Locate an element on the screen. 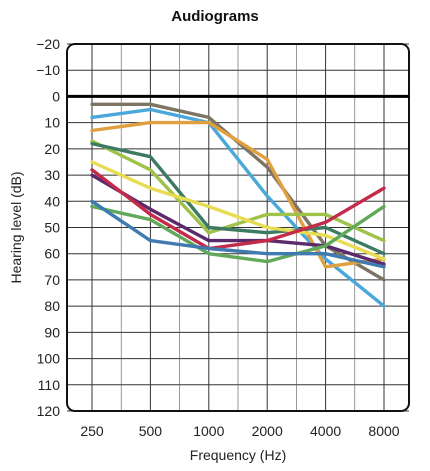  y-tick-label: −10 is located at coordinates (48, 70).